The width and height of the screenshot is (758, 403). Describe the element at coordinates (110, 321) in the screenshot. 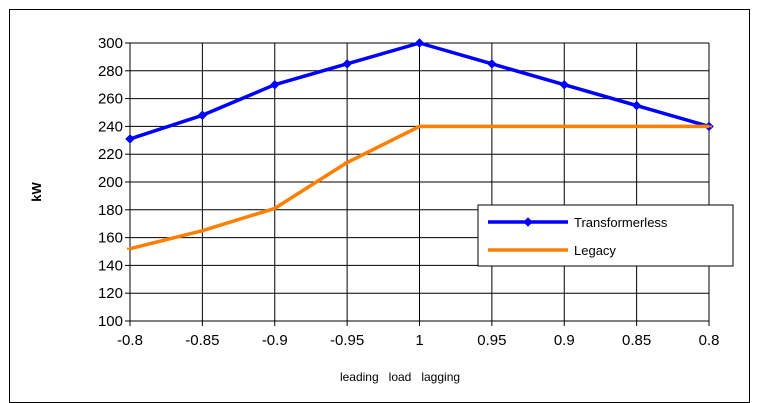

I see `y-tick-label: 100` at that location.